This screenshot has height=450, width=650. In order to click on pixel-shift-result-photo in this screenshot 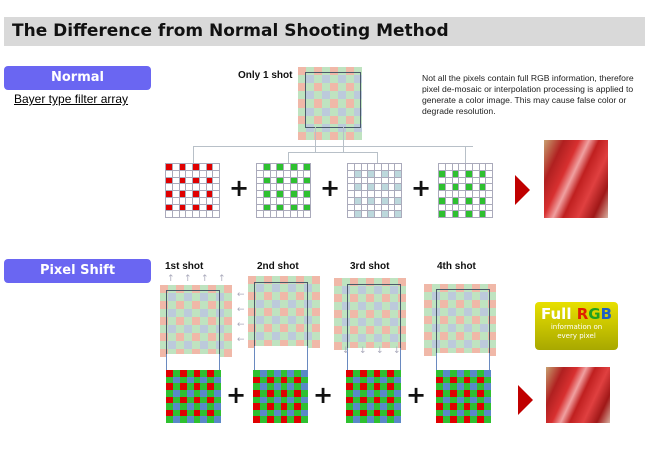, I will do `click(578, 395)`.